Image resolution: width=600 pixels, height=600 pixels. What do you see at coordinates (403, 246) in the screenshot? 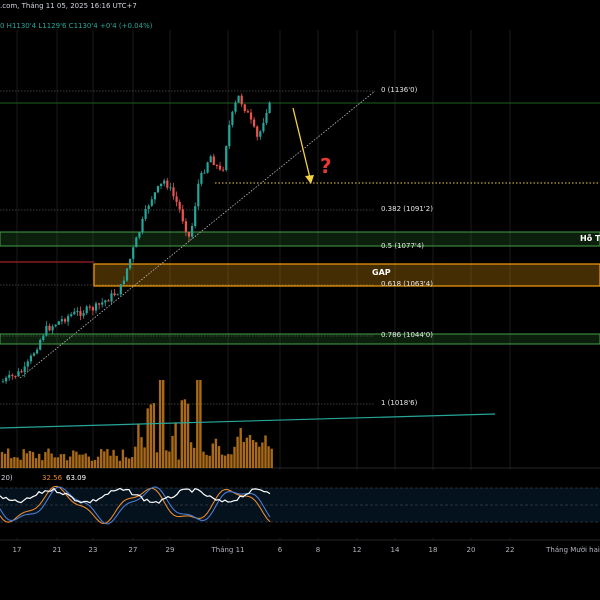
I see `fib-label-05: 0.5 (1077'4)` at bounding box center [403, 246].